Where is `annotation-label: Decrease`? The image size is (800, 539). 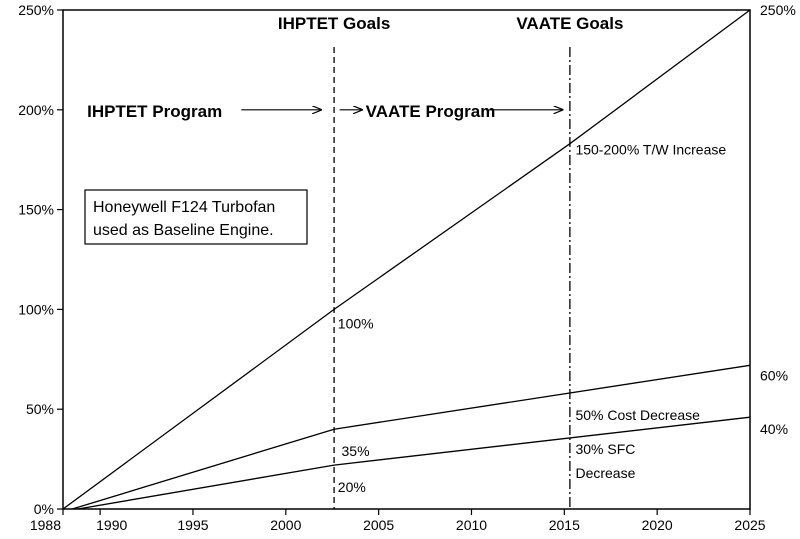
annotation-label: Decrease is located at coordinates (605, 473).